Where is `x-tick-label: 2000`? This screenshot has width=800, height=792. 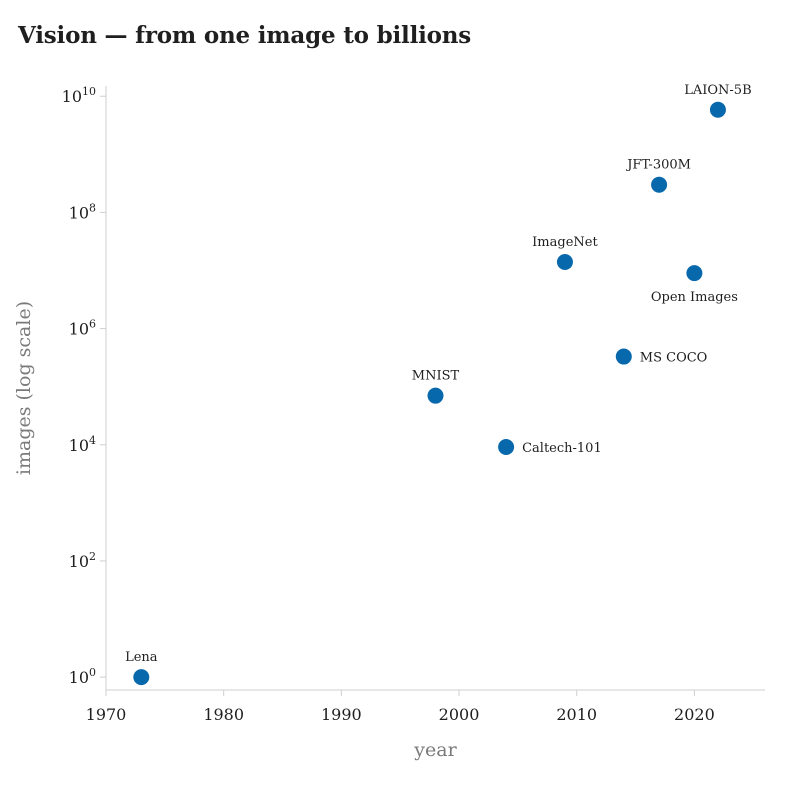 x-tick-label: 2000 is located at coordinates (459, 714).